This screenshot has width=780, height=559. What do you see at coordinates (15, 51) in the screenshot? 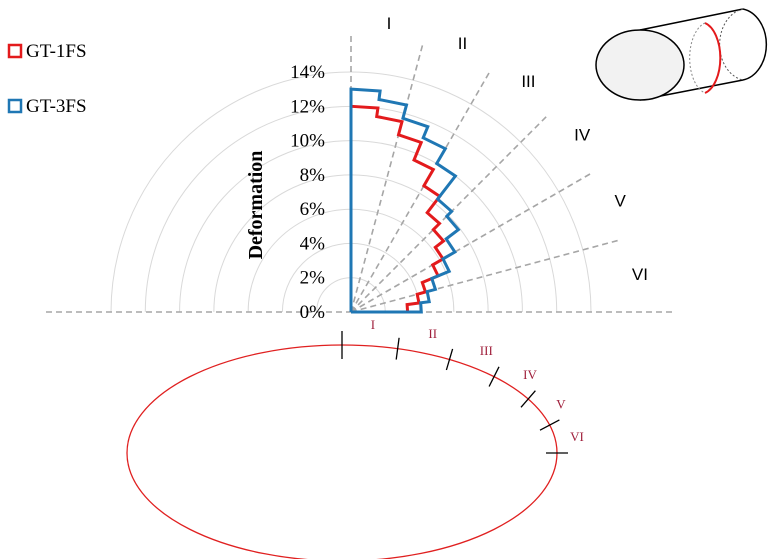
I see `legend-swatch-gt-1fs` at bounding box center [15, 51].